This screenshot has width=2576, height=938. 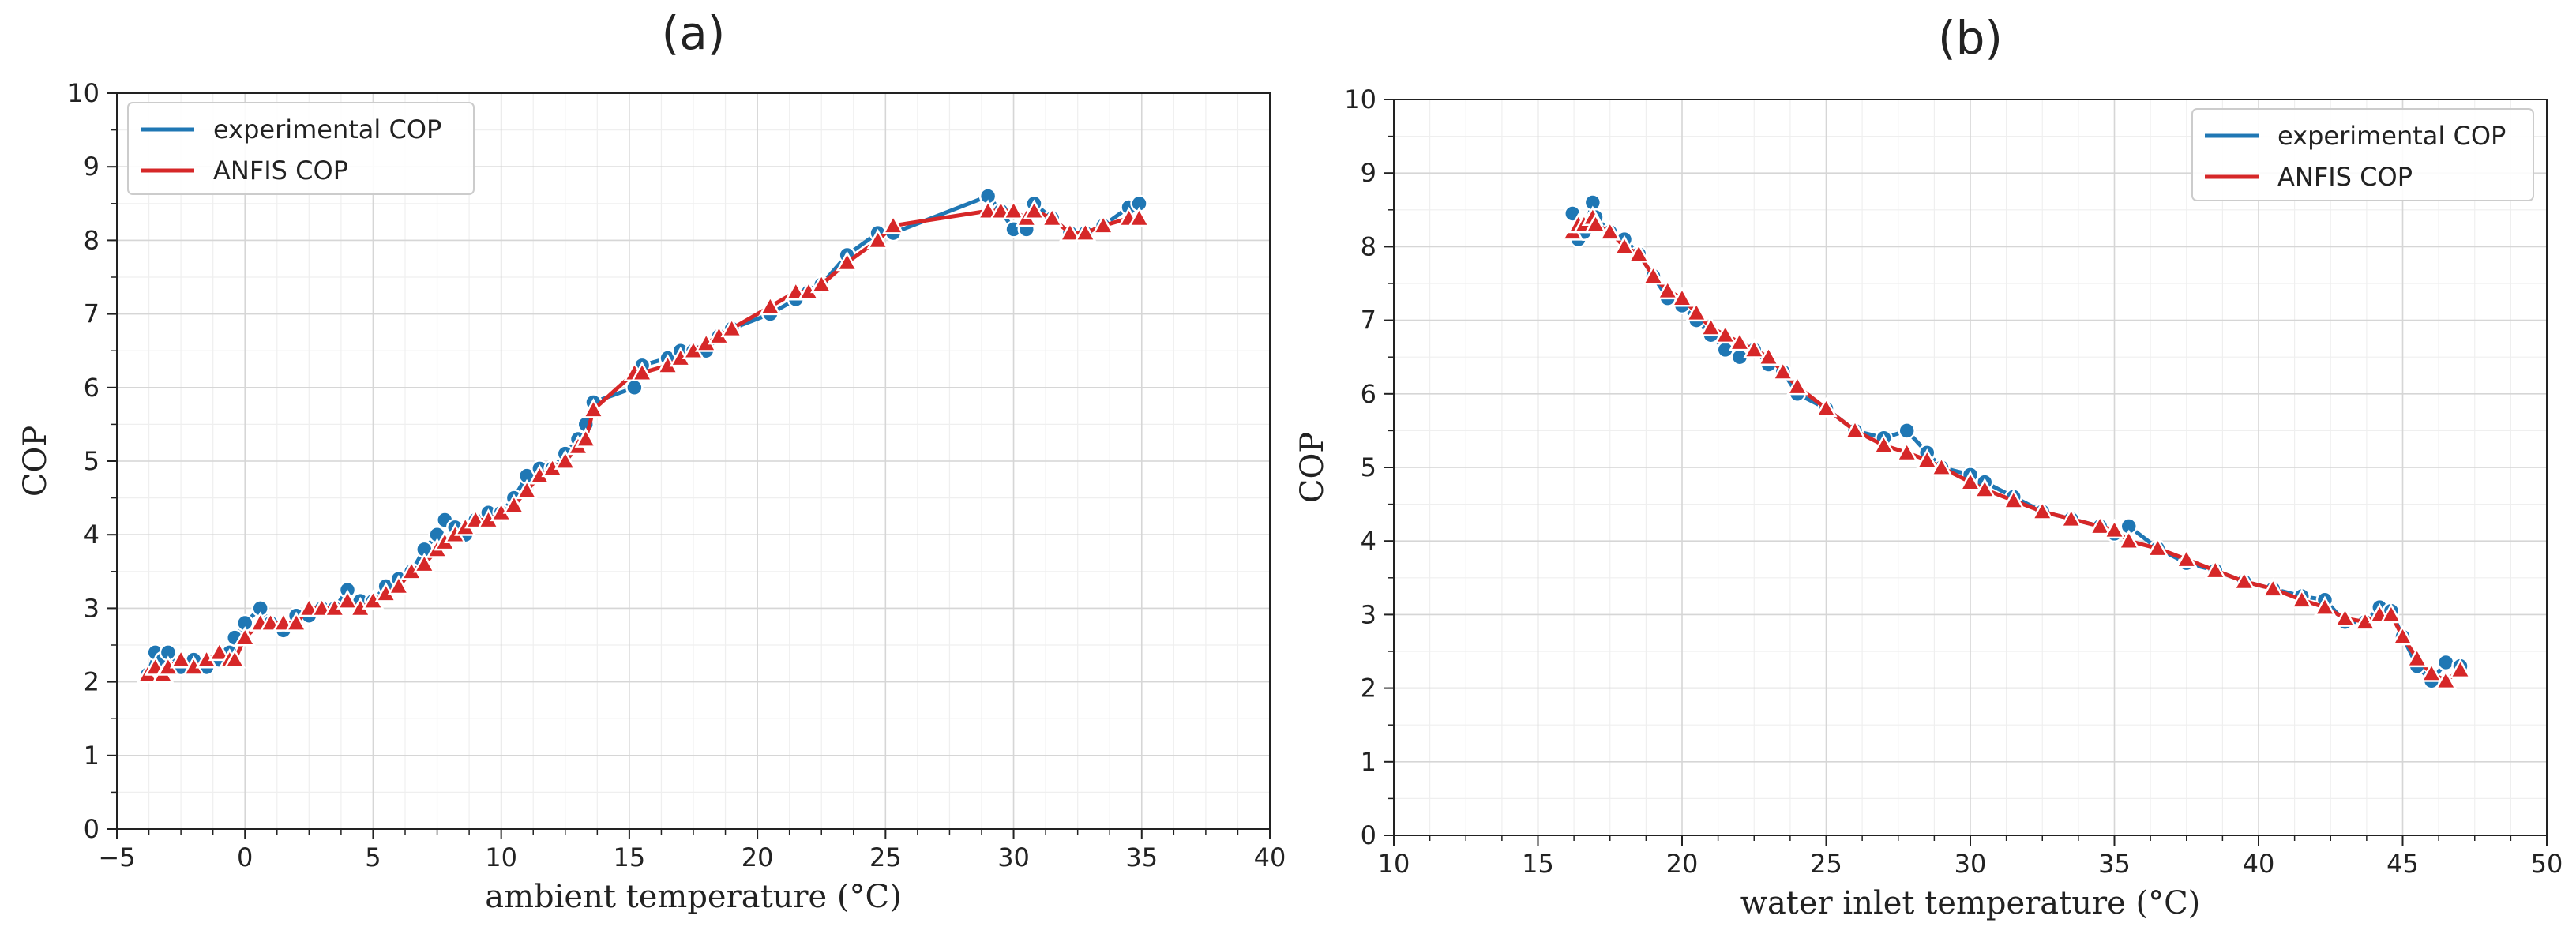 I want to click on tick-label-x: 5, so click(x=373, y=857).